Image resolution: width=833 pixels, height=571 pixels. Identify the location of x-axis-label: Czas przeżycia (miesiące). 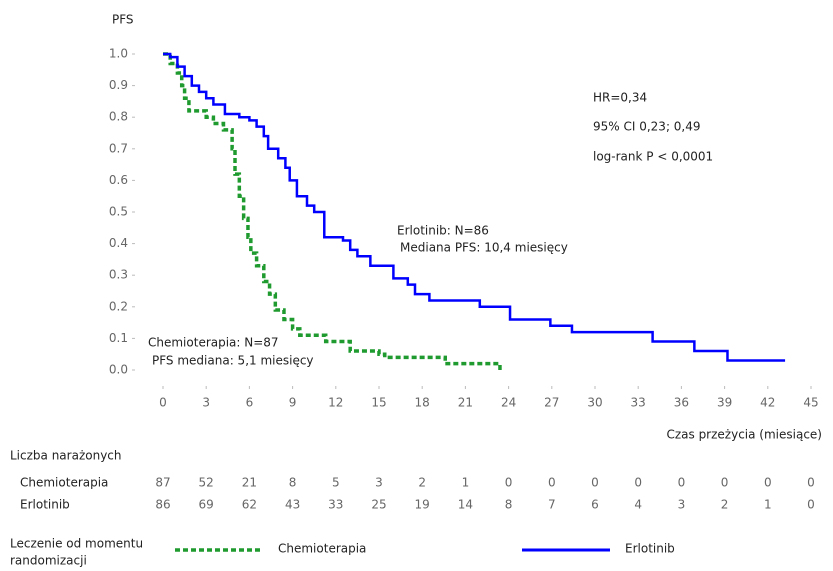
(744, 435).